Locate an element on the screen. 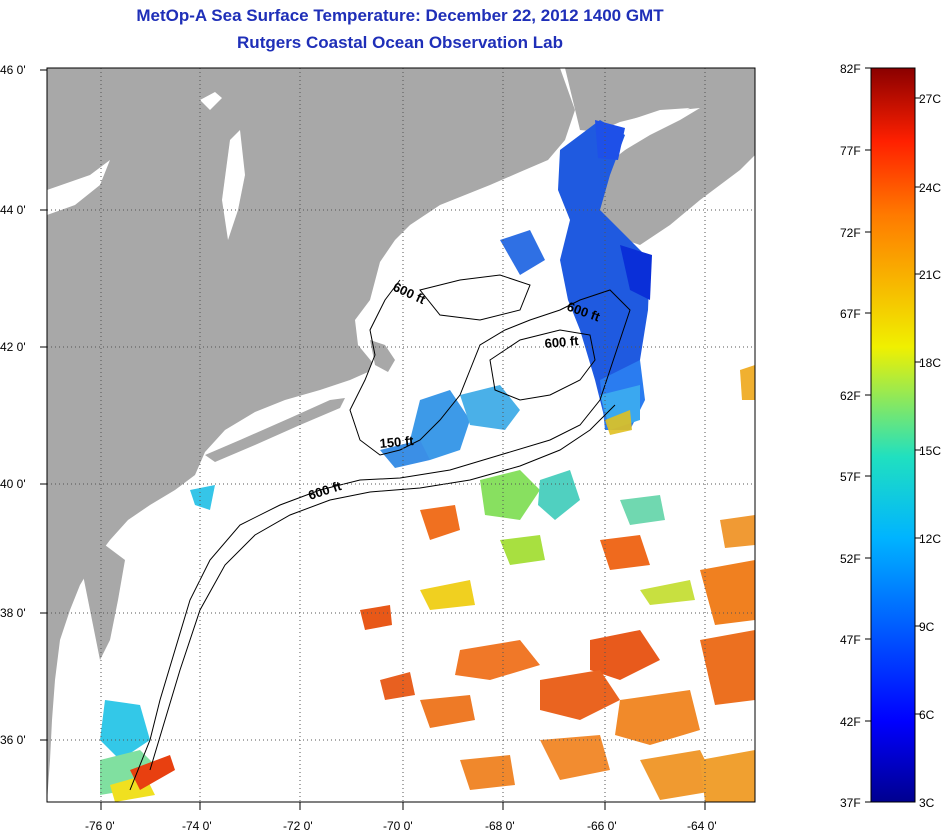 The width and height of the screenshot is (944, 840). colorbar-ticks is located at coordinates (893, 435).